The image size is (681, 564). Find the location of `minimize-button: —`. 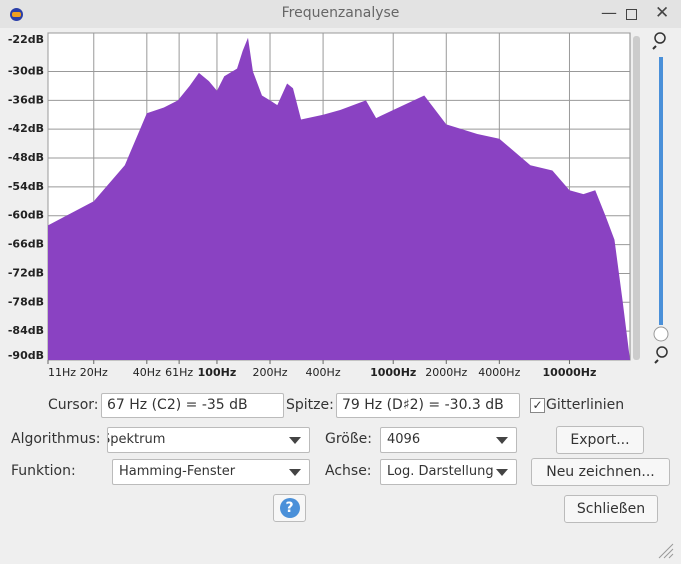

minimize-button: — is located at coordinates (609, 12).